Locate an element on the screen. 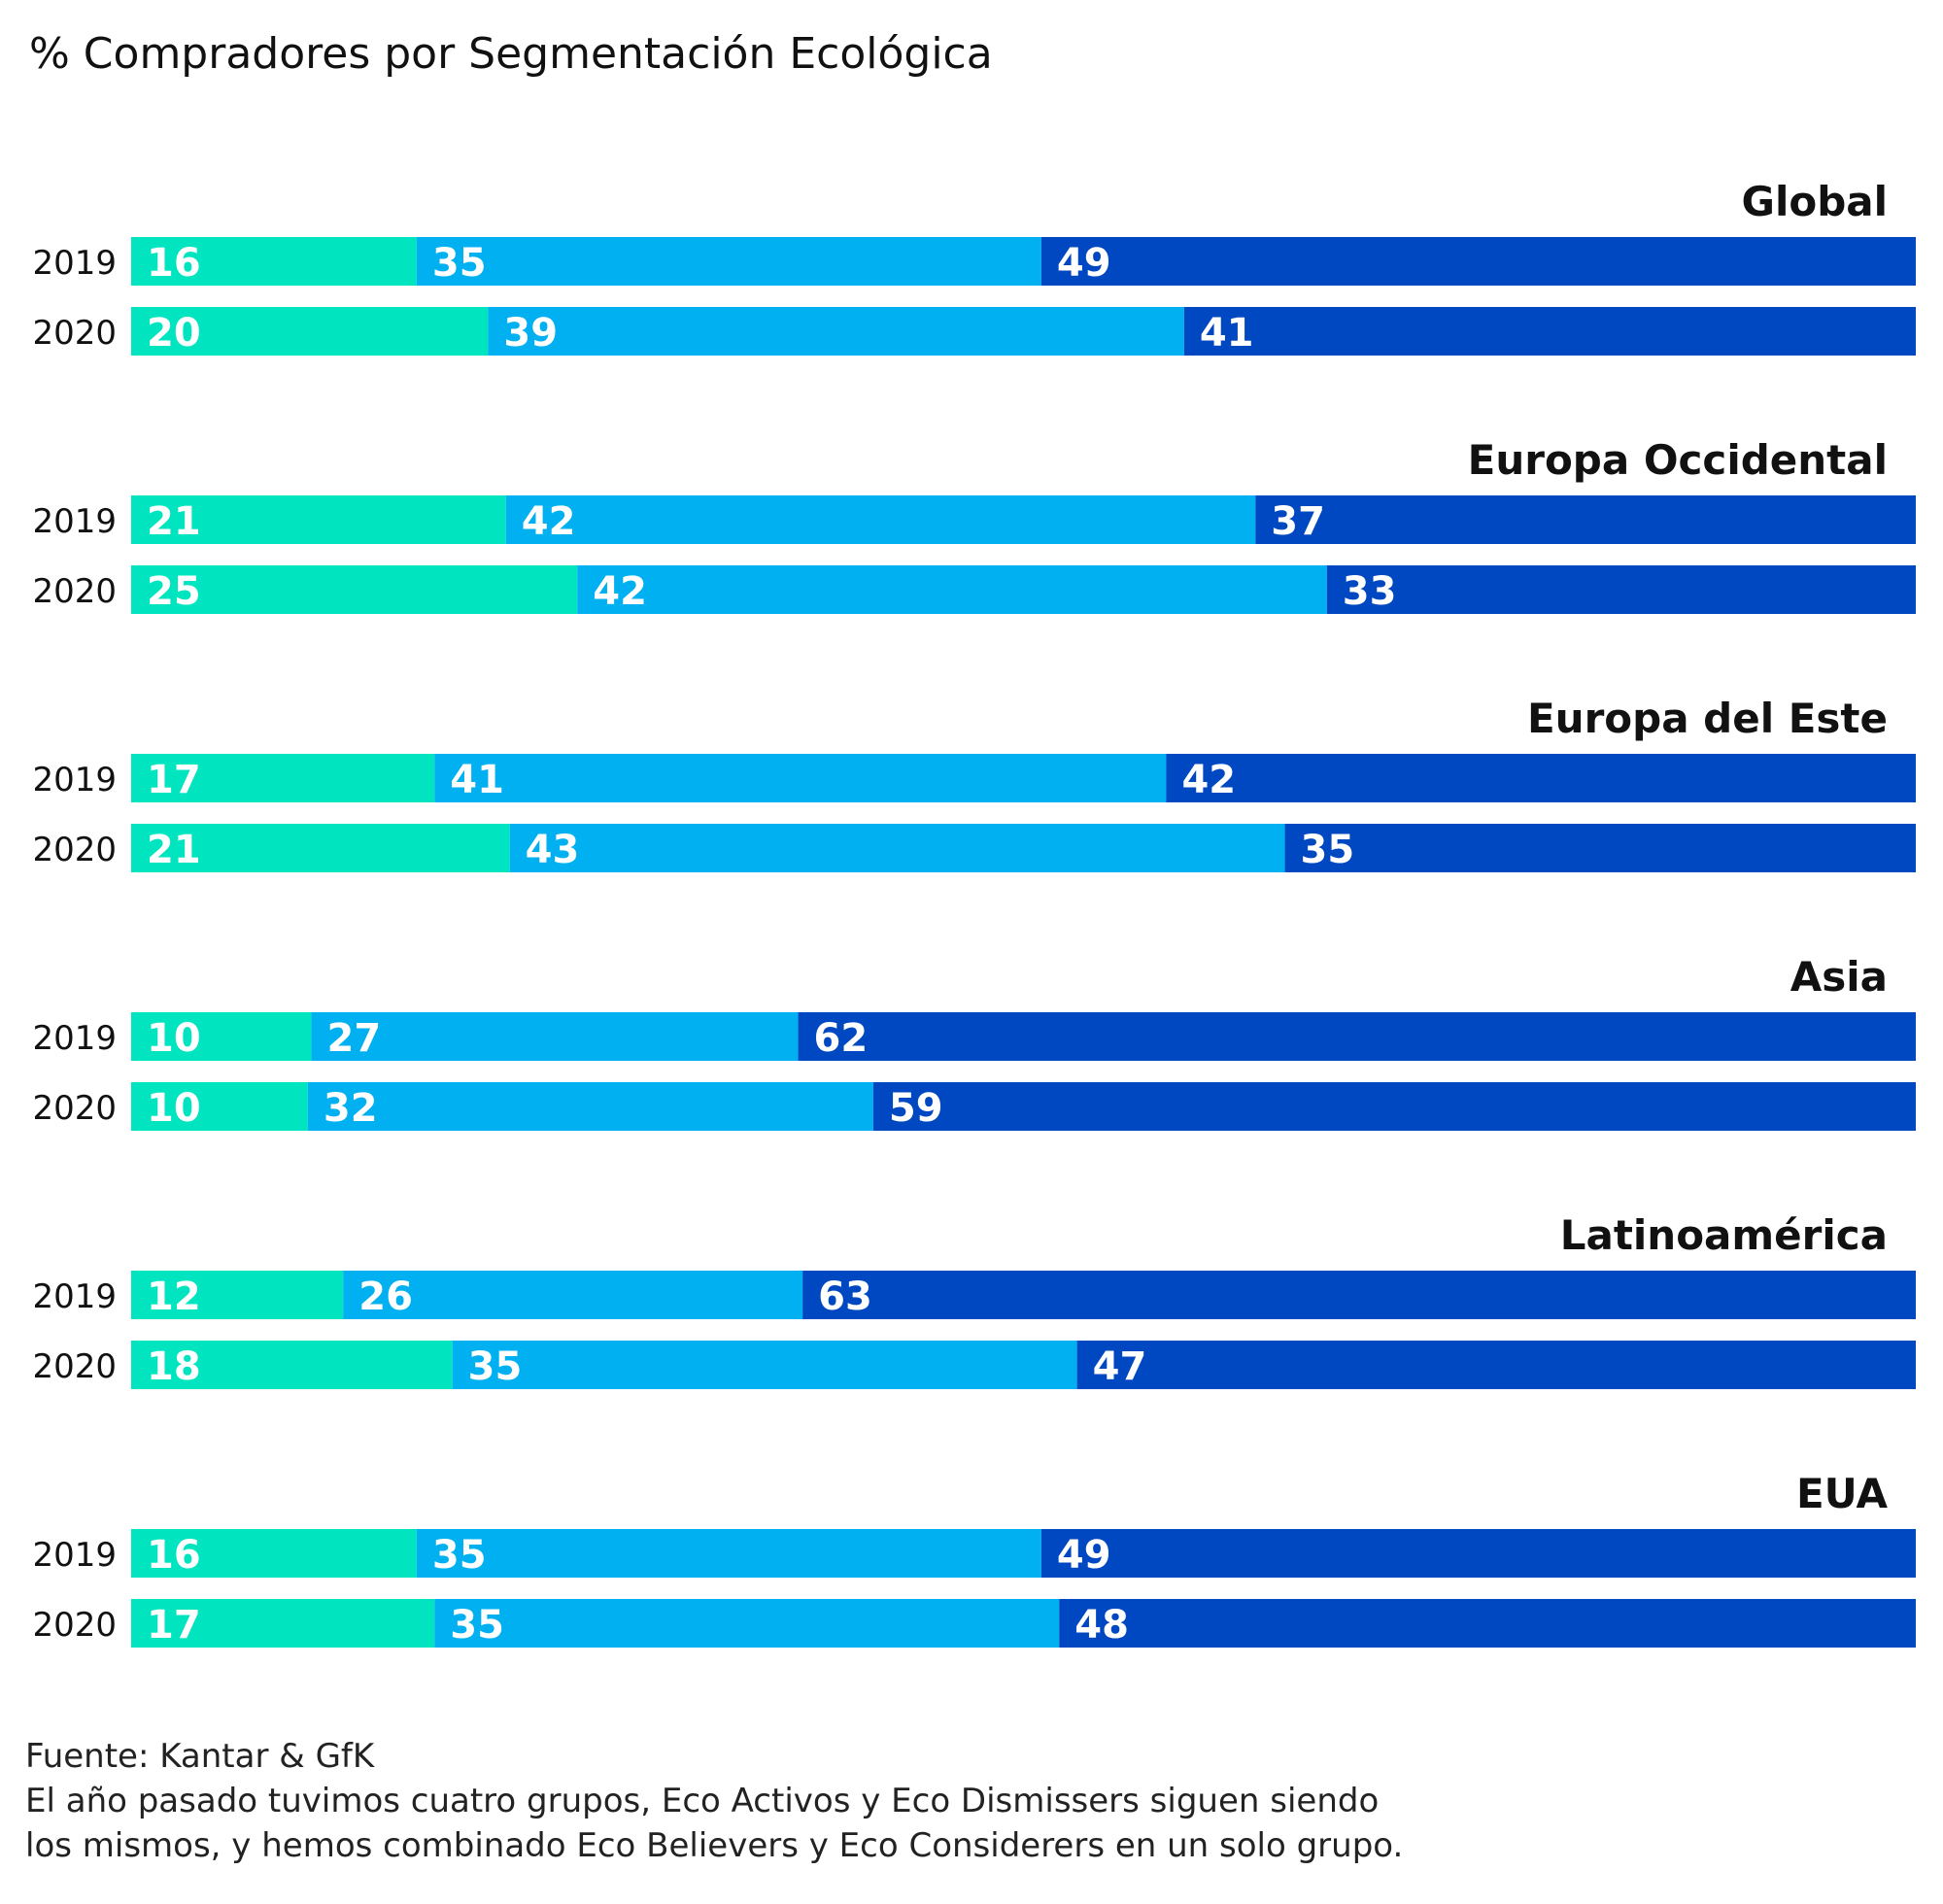 This screenshot has height=1904, width=1943. data-label: 37 is located at coordinates (1298, 521).